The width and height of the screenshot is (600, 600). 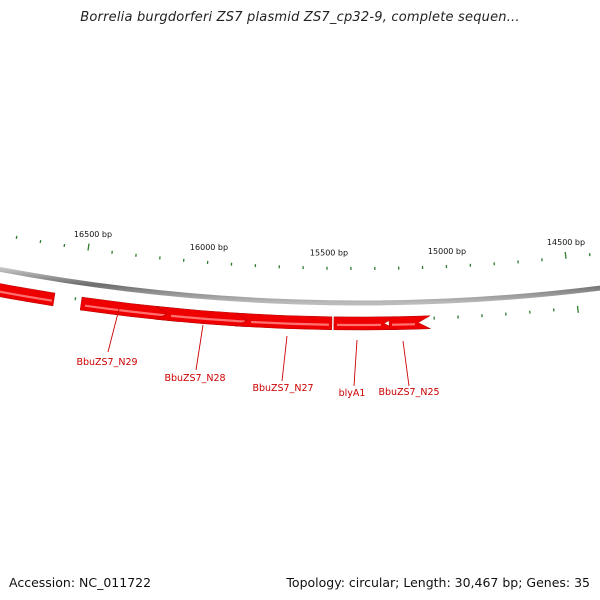 I want to click on gene-arrow-bbuzs7_n27, so click(x=284, y=321).